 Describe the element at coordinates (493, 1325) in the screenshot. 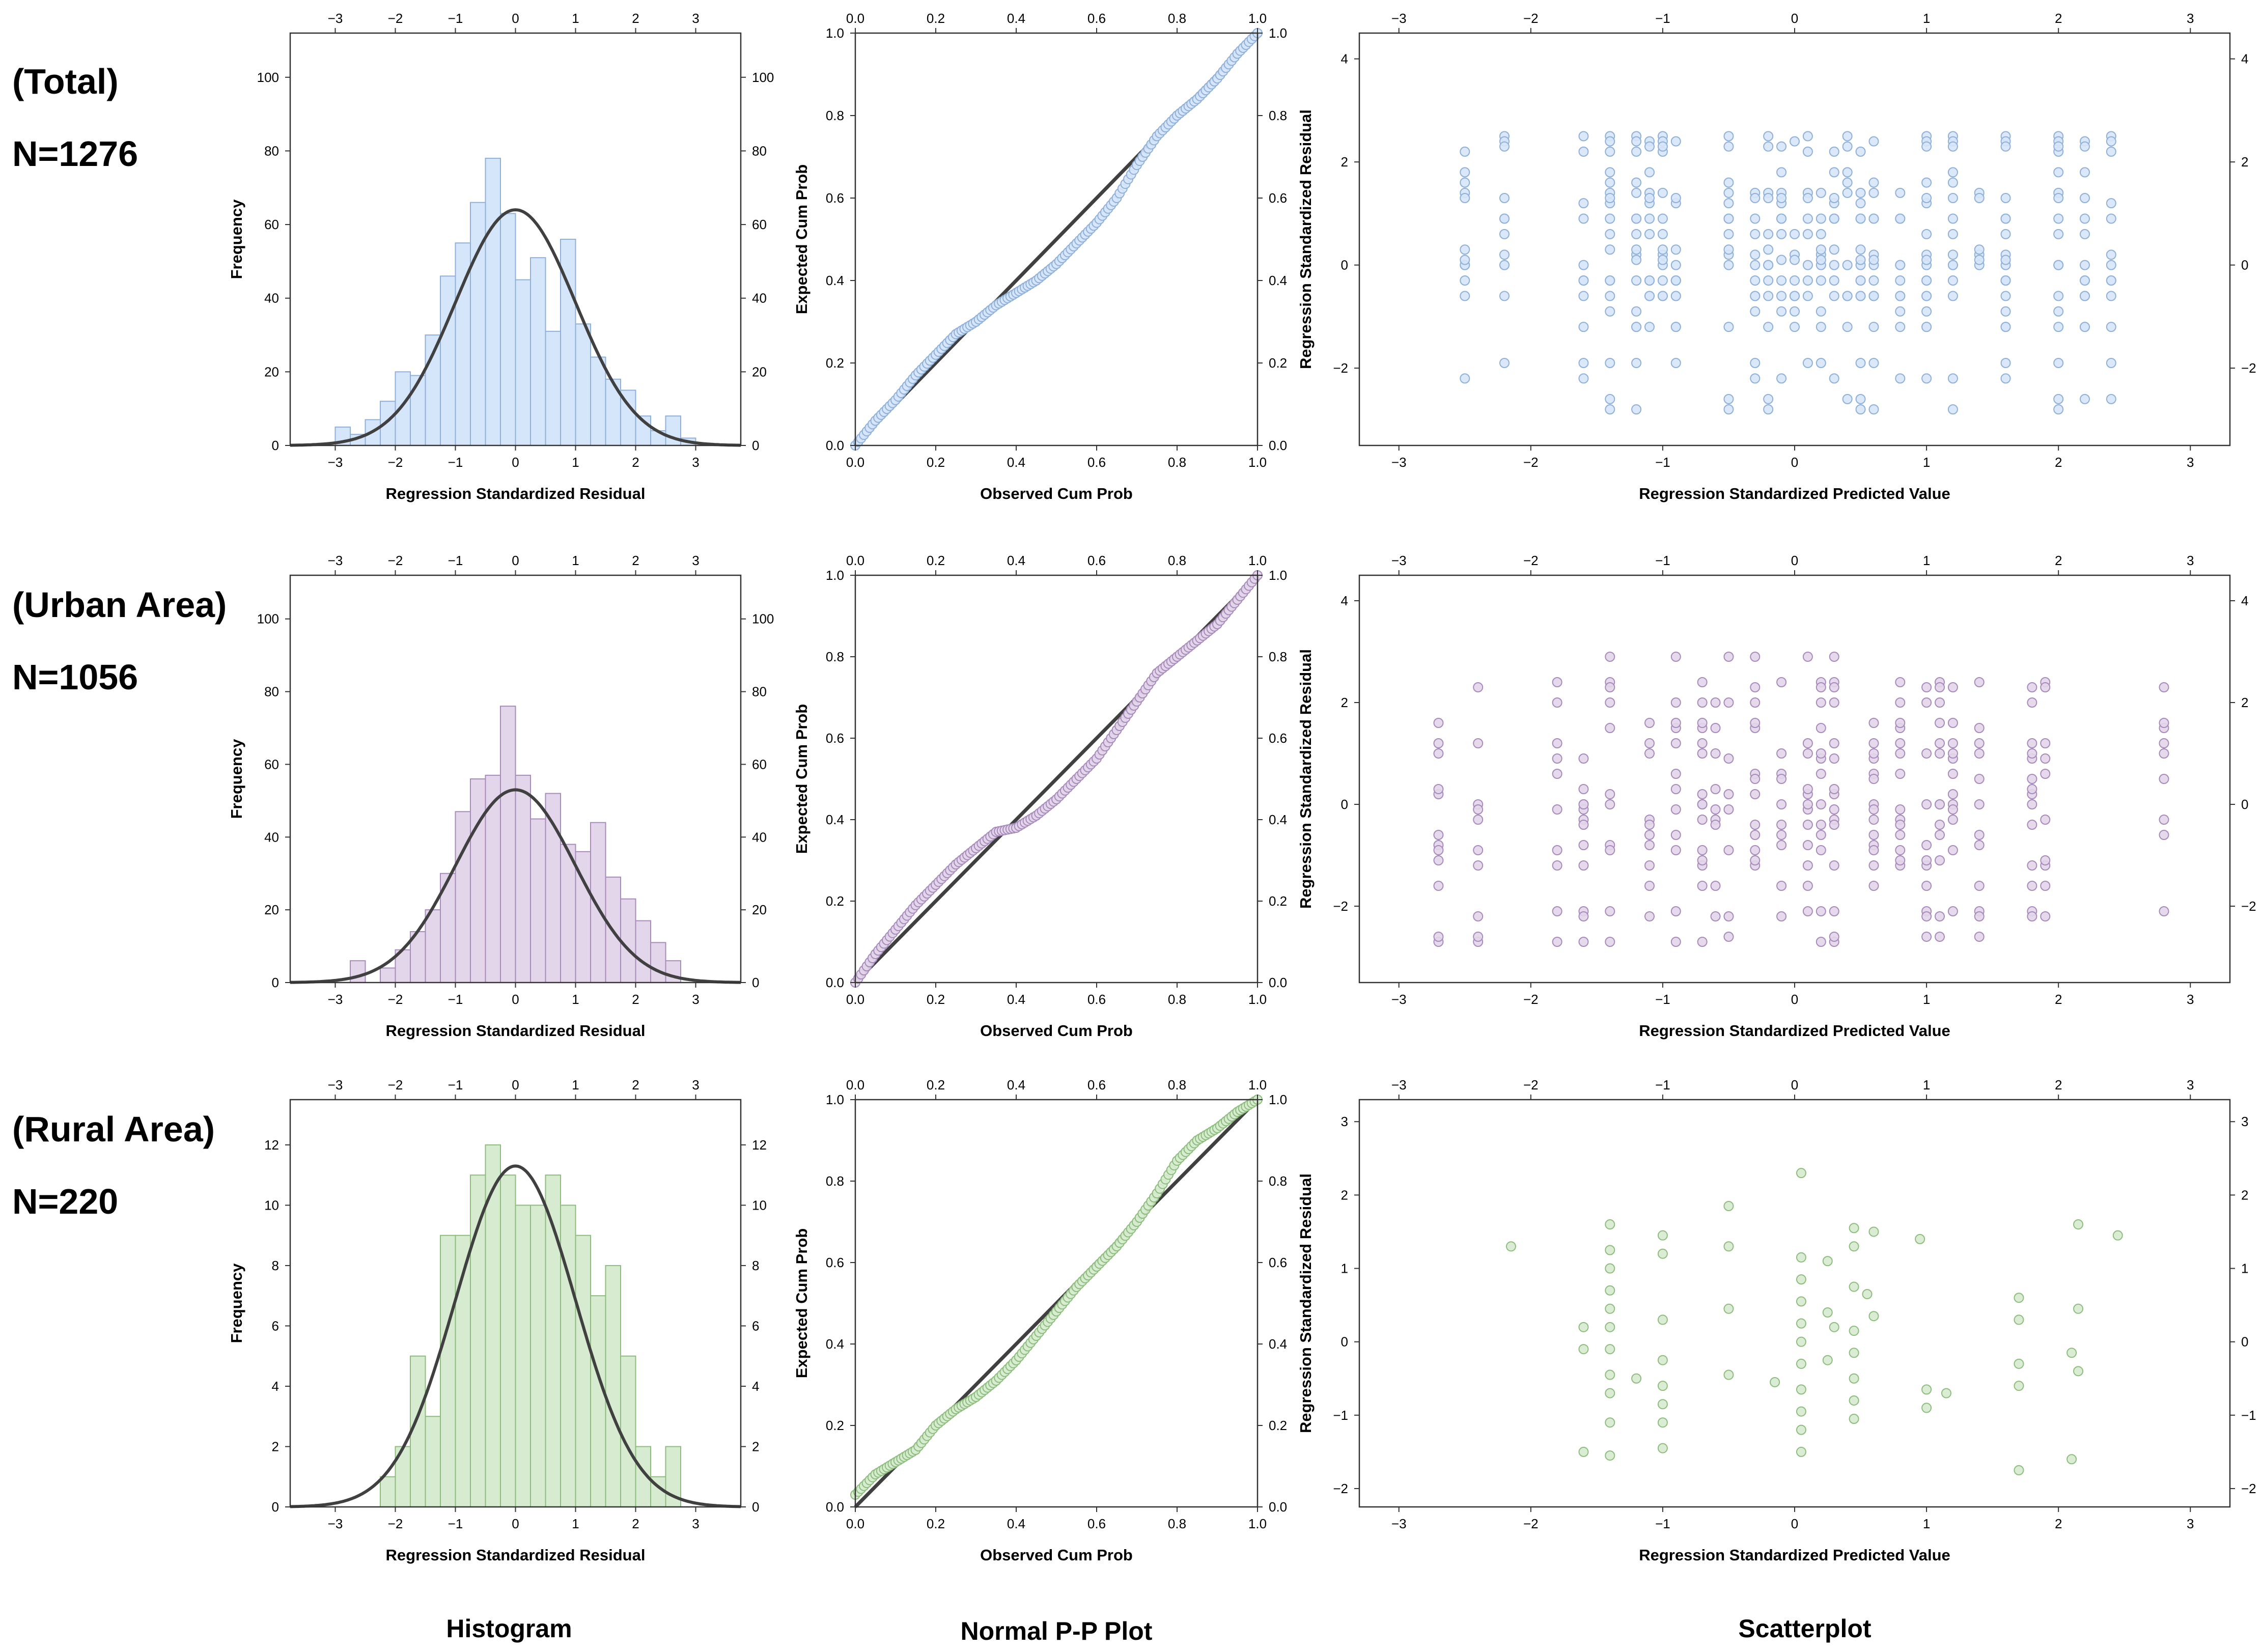

I see `hist-rural-bar` at that location.